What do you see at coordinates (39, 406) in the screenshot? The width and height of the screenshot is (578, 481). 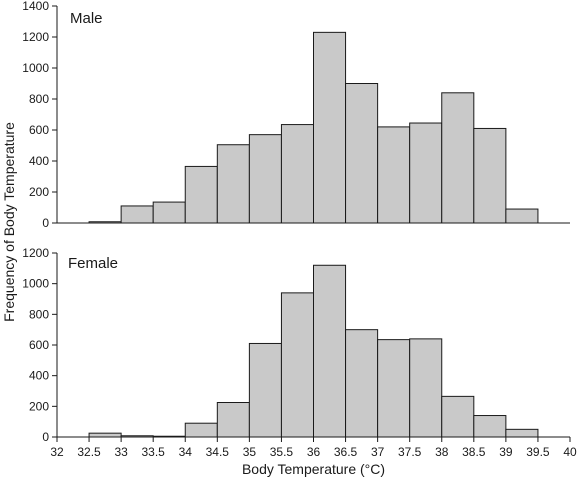 I see `female-y-tick-label: 200` at bounding box center [39, 406].